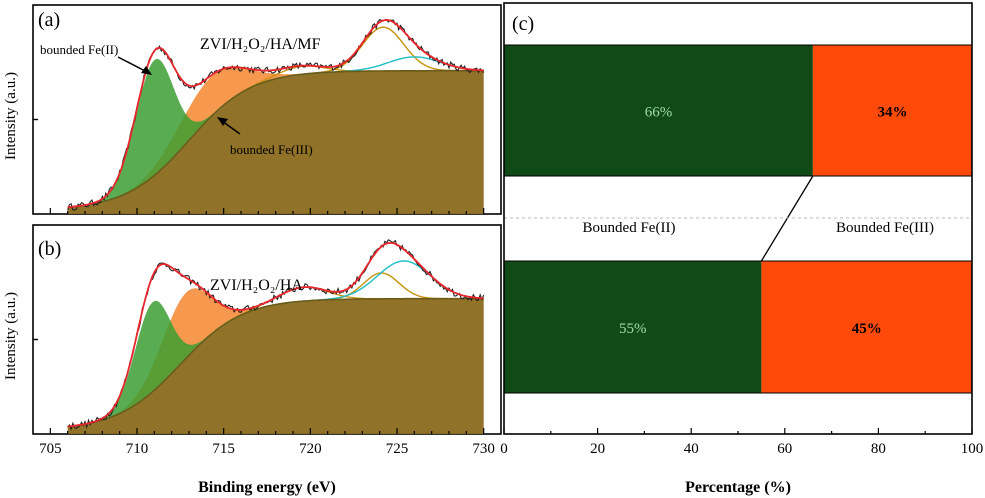 The width and height of the screenshot is (985, 498). Describe the element at coordinates (137, 449) in the screenshot. I see `x-tick-label: 710` at that location.